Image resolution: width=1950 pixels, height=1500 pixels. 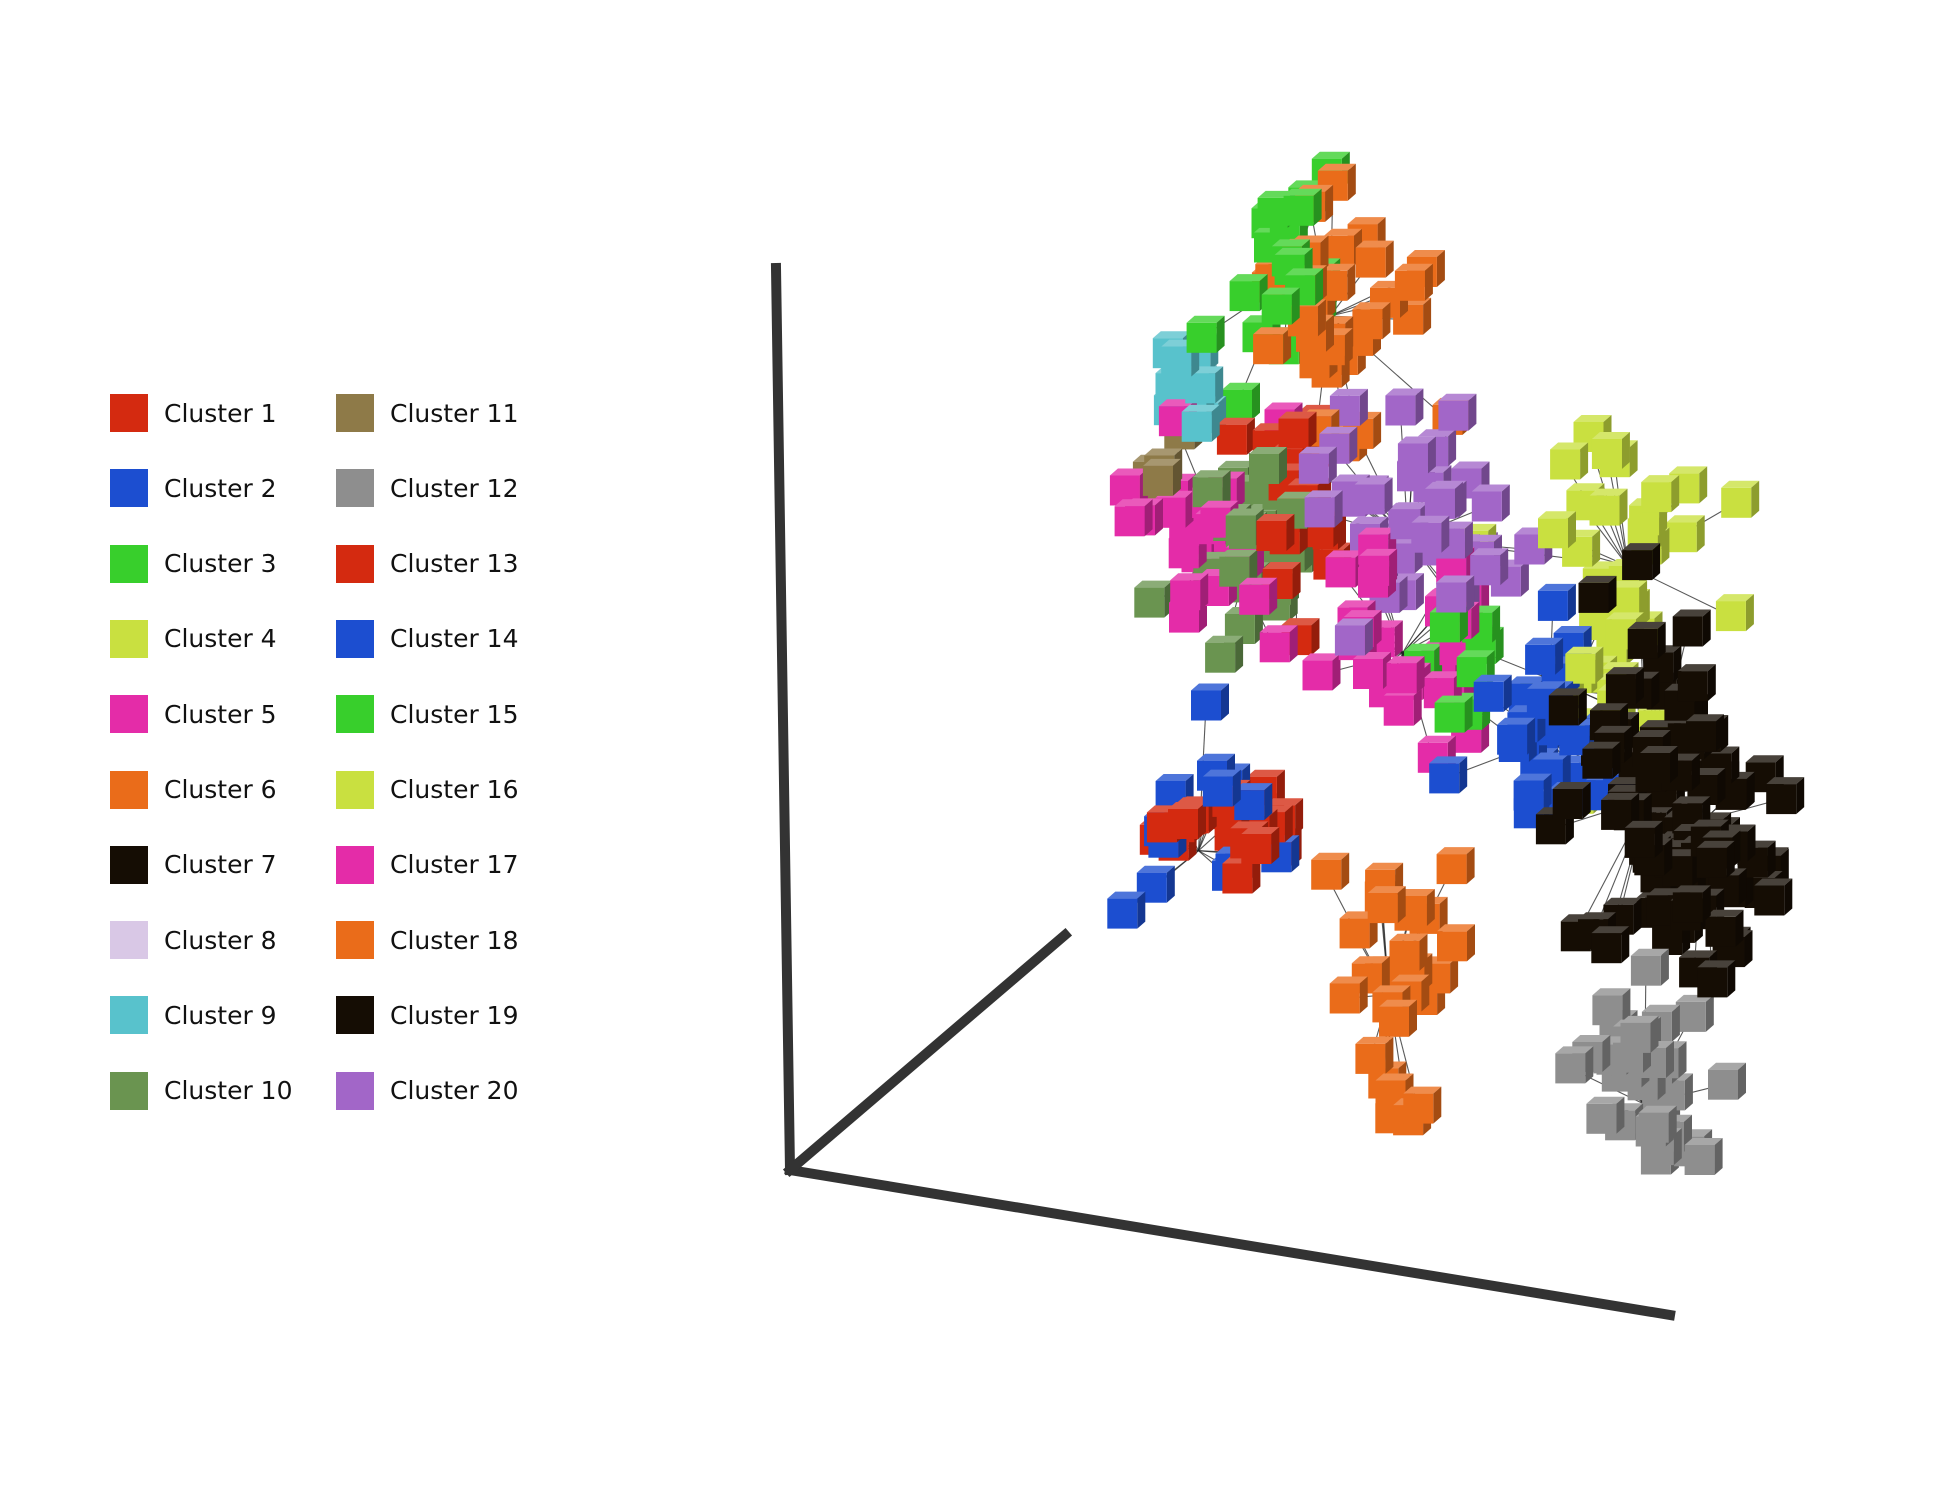 I want to click on legend-item: Cluster 10, so click(x=201, y=1091).